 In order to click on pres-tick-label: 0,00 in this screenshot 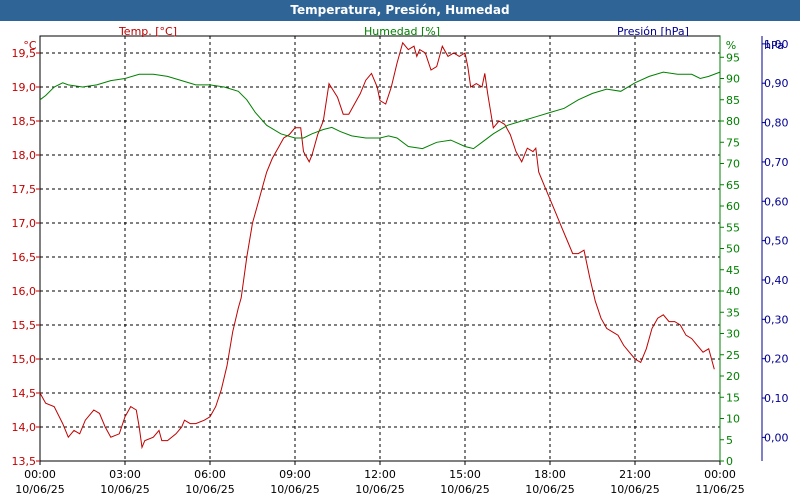, I will do `click(776, 437)`.